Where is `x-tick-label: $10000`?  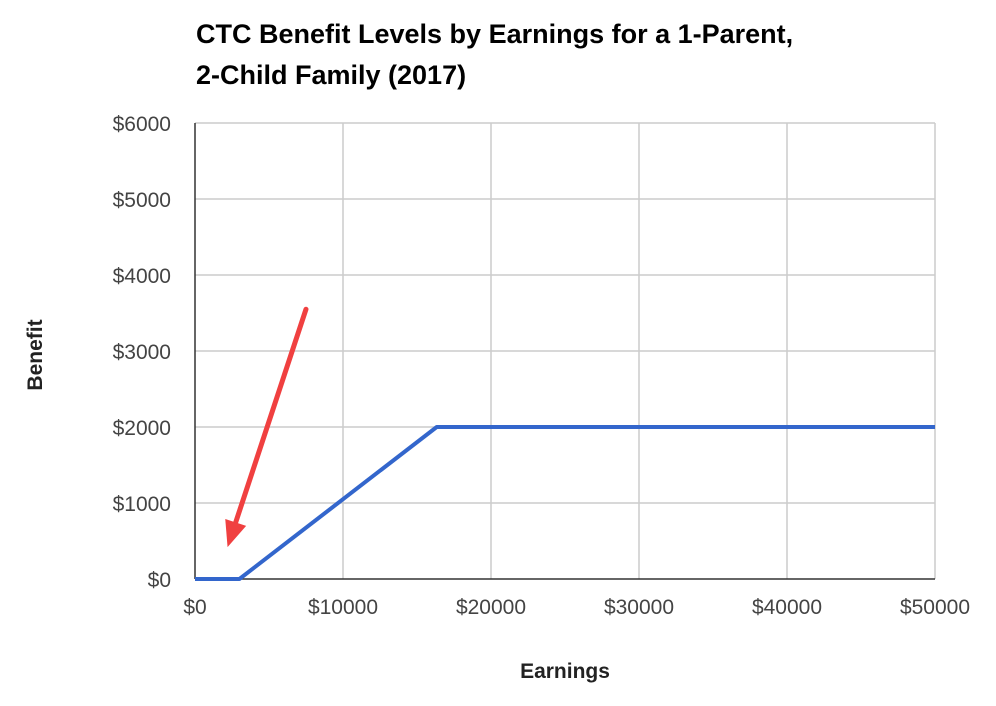 x-tick-label: $10000 is located at coordinates (343, 607).